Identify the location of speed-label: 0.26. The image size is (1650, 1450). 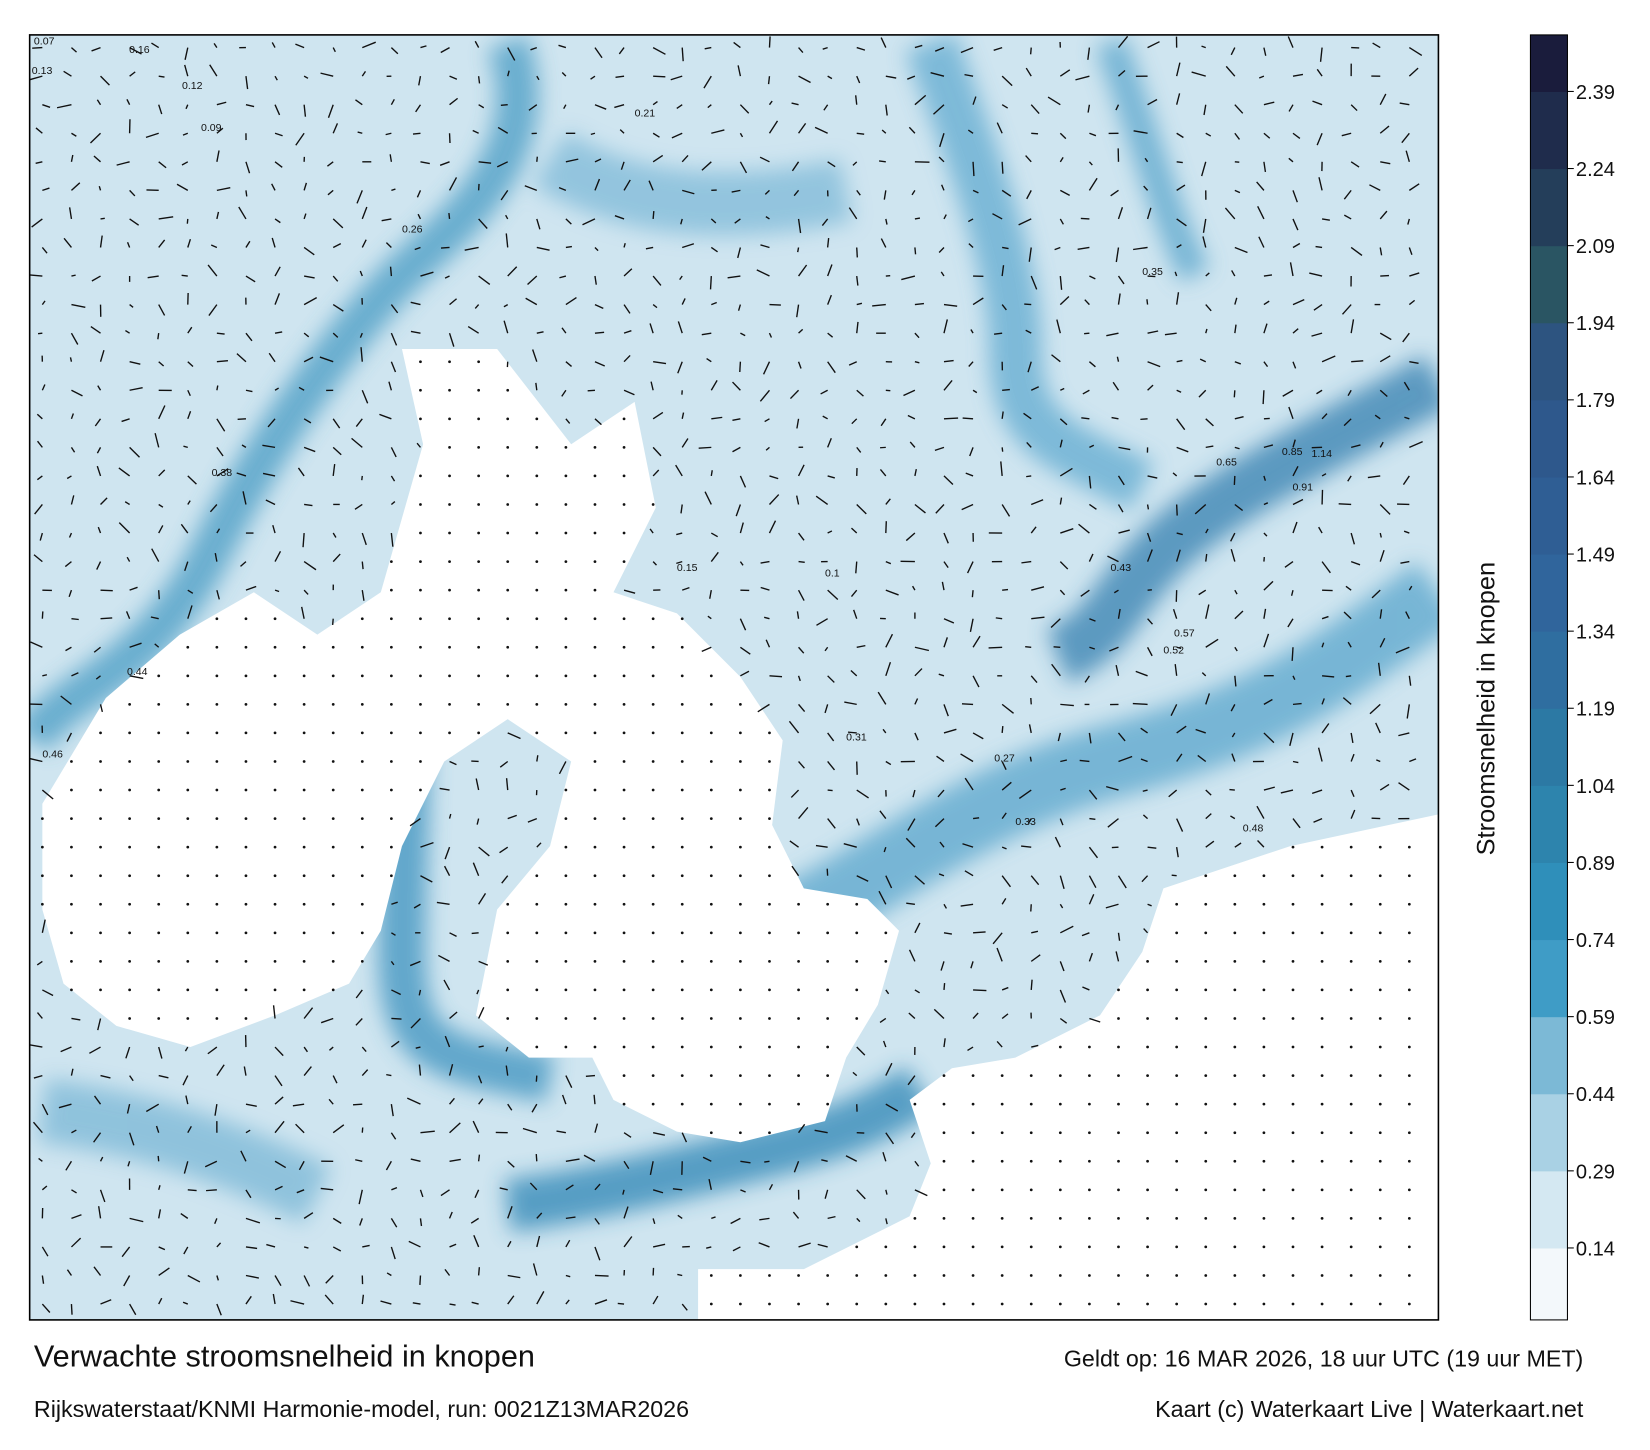
(412, 230).